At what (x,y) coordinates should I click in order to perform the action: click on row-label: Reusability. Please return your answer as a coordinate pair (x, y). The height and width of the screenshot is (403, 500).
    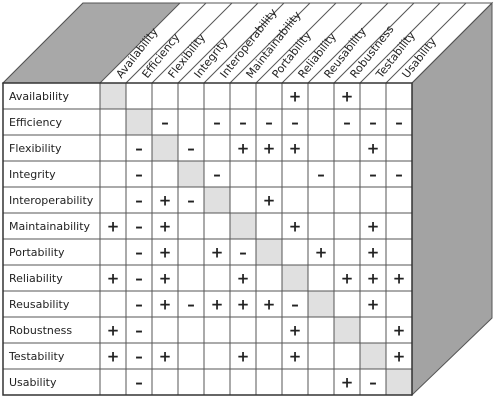
    Looking at the image, I should click on (39, 304).